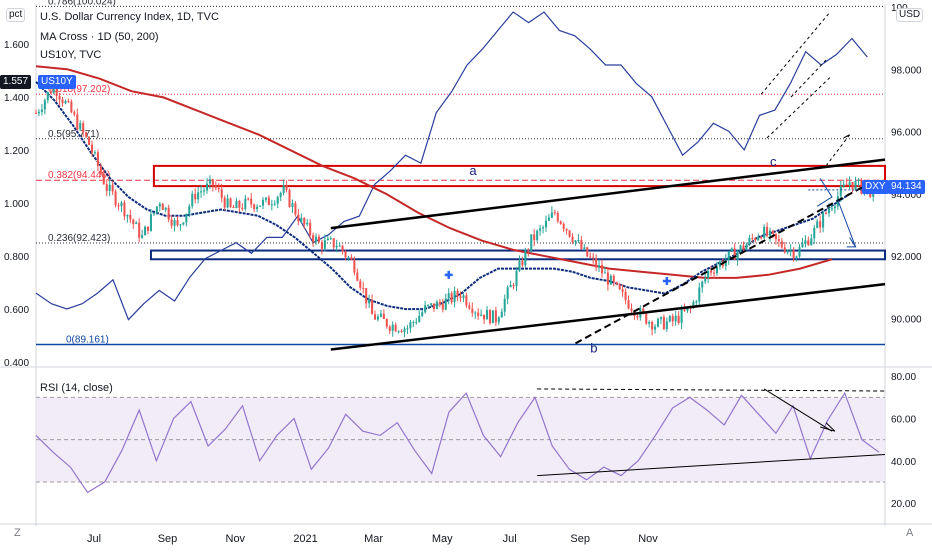 Image resolution: width=932 pixels, height=553 pixels. Describe the element at coordinates (236, 539) in the screenshot. I see `time-axis-tick: Nov` at that location.